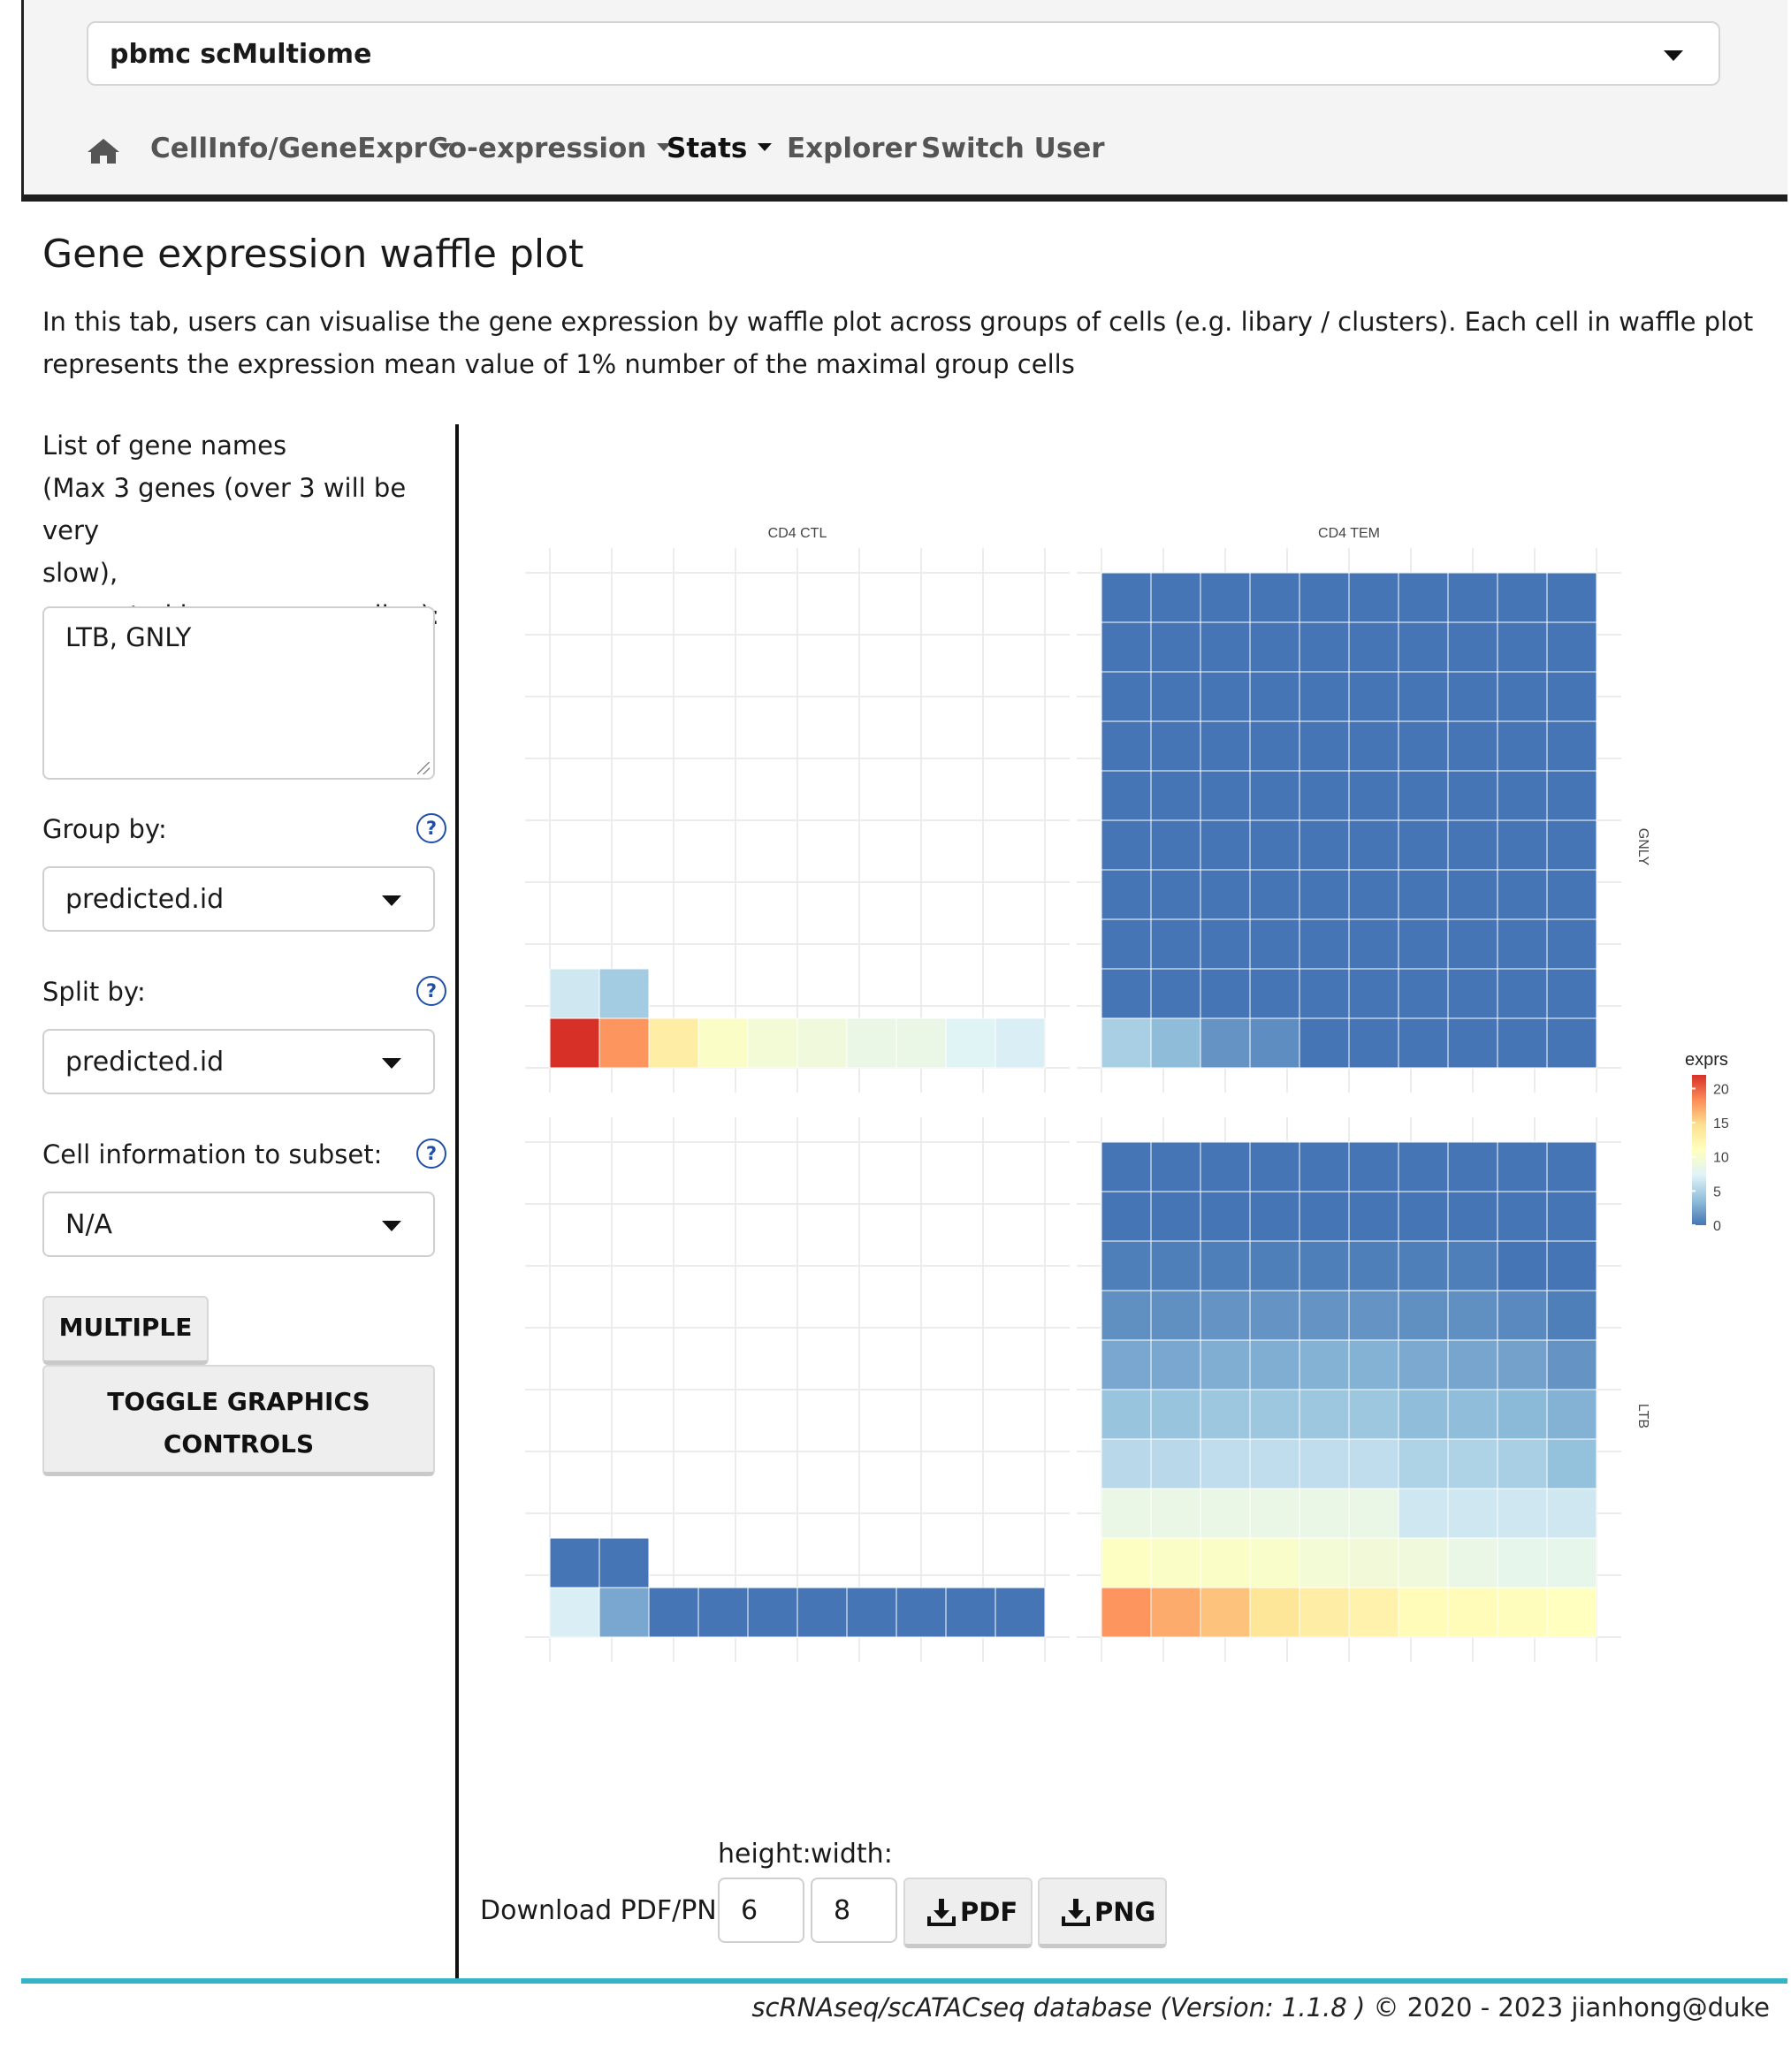  I want to click on nav-switch-user: Switch User, so click(1013, 148).